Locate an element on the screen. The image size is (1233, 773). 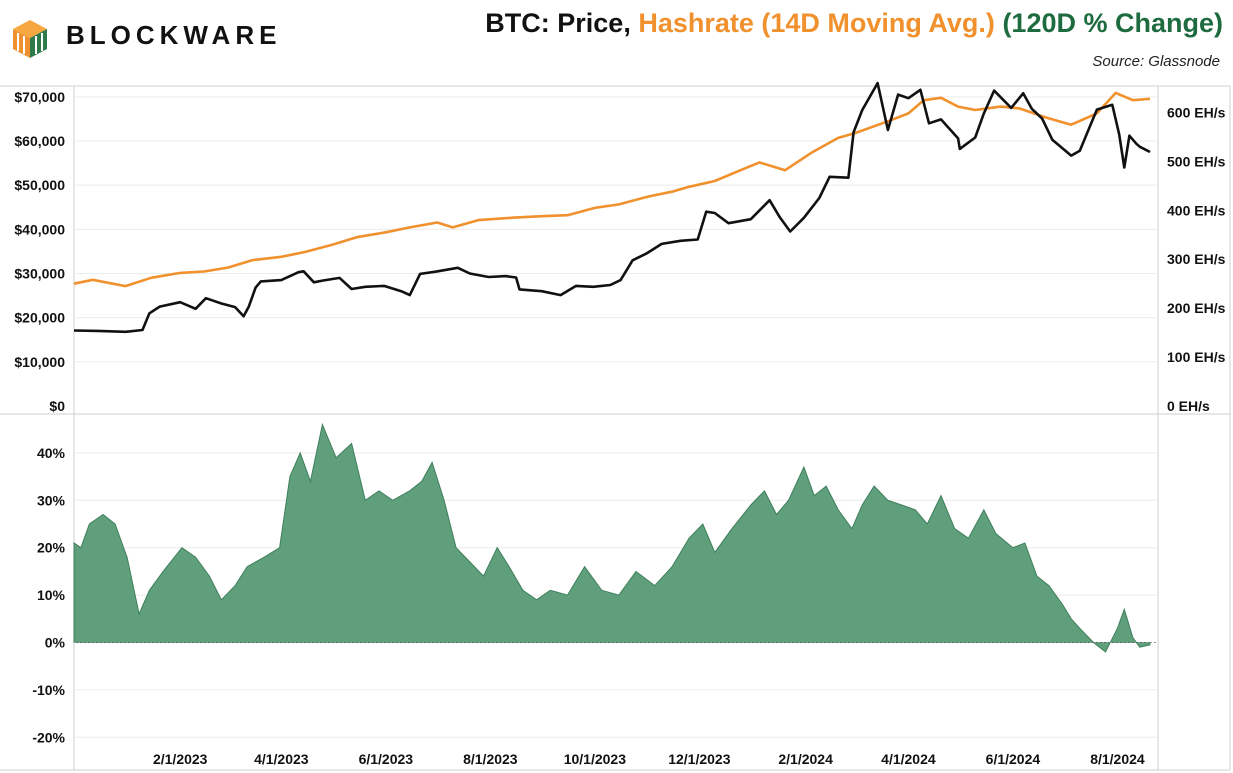
price-tick-label: $40,000 is located at coordinates (39, 229).